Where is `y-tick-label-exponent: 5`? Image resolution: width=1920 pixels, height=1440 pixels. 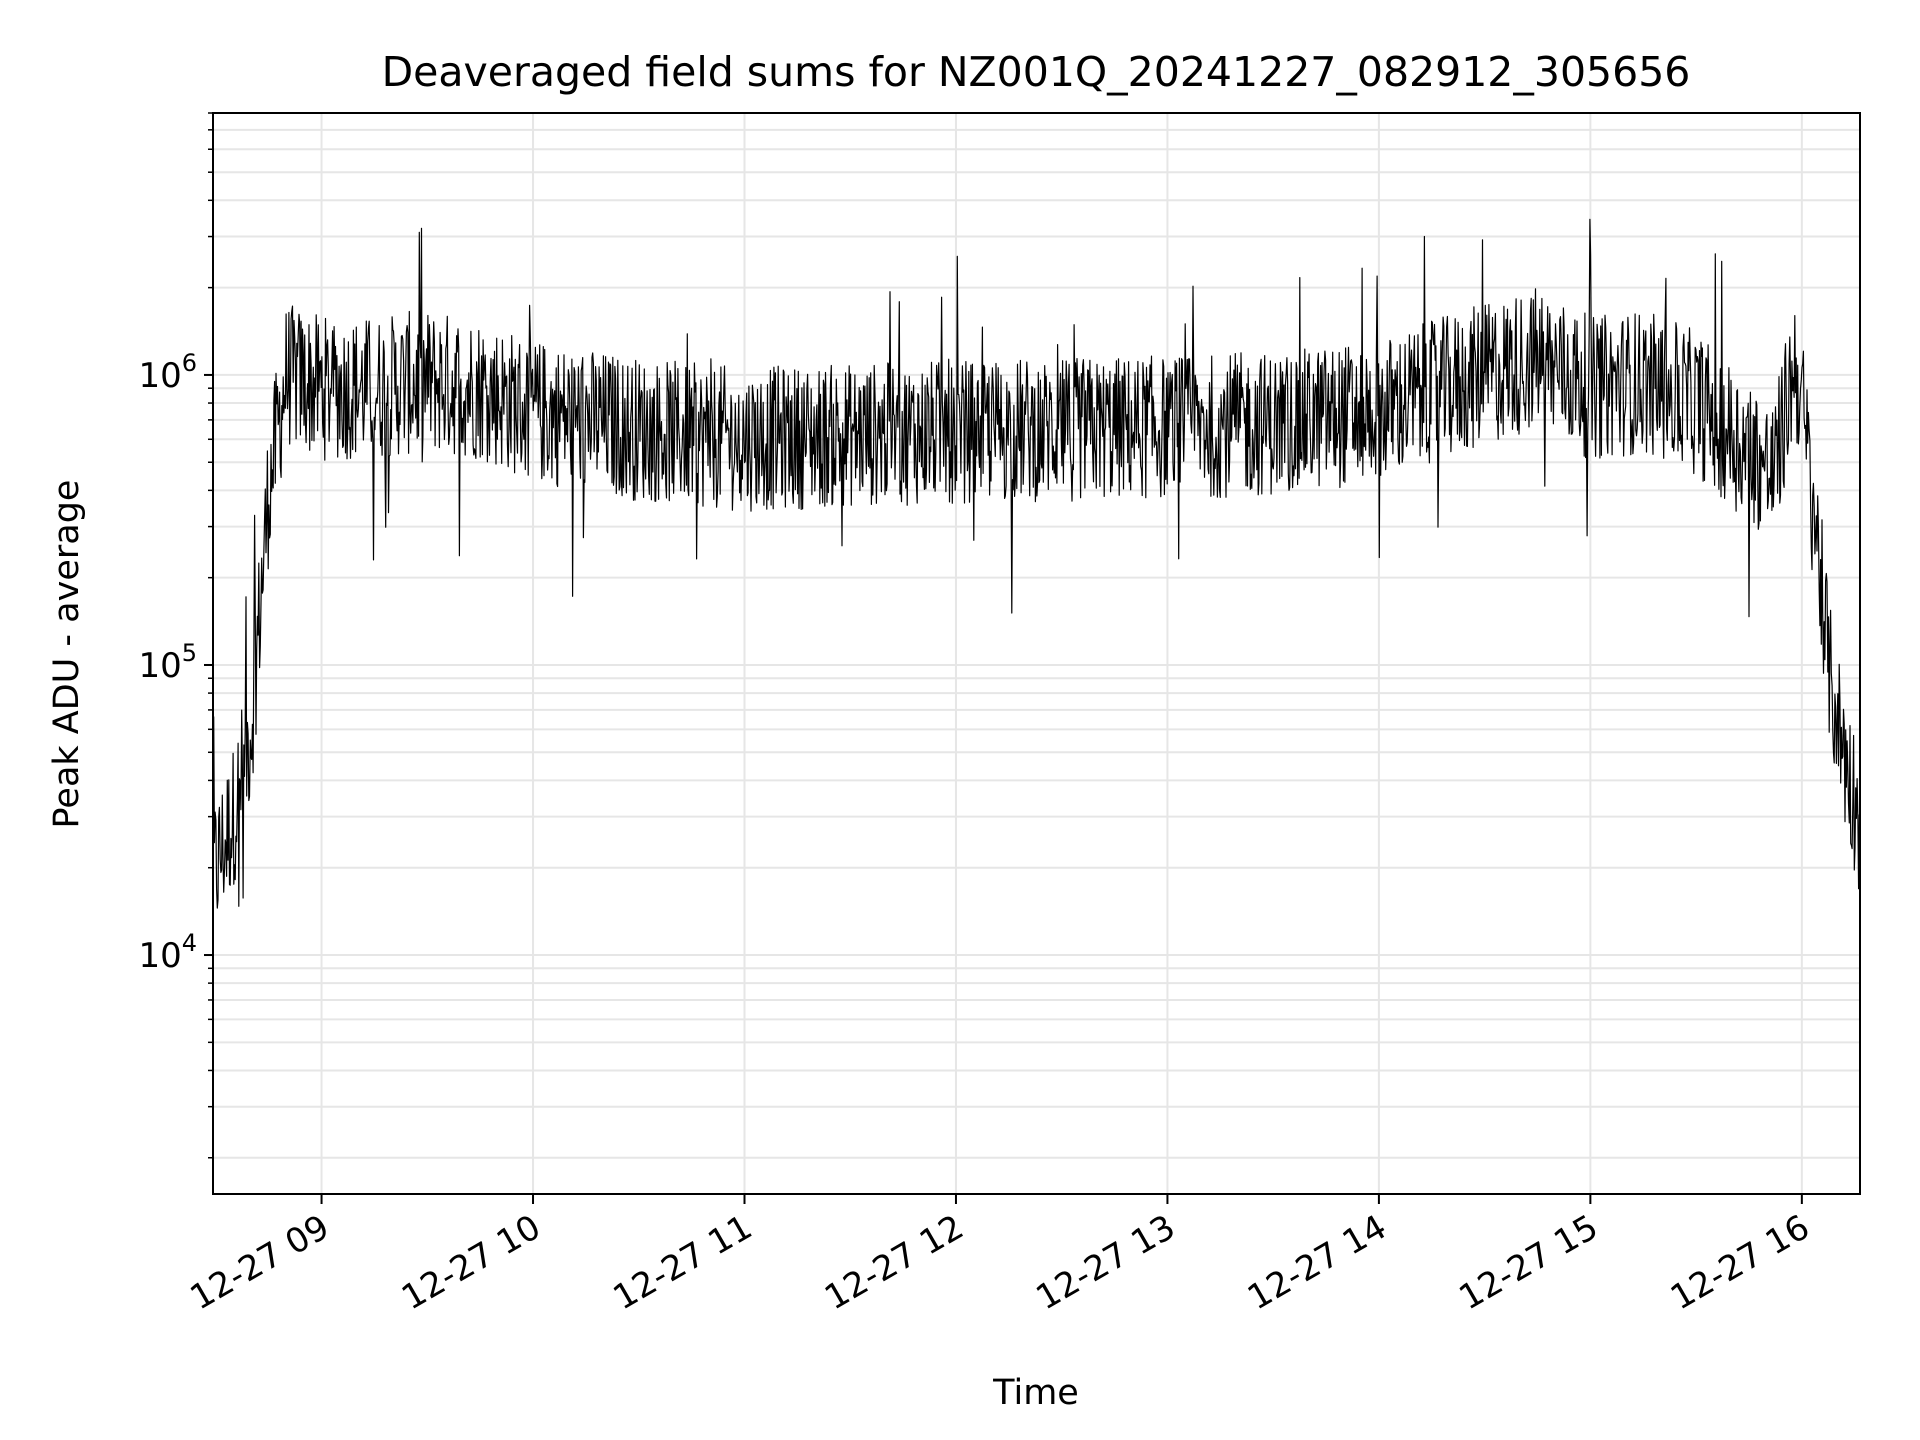
y-tick-label-exponent: 5 is located at coordinates (189, 653).